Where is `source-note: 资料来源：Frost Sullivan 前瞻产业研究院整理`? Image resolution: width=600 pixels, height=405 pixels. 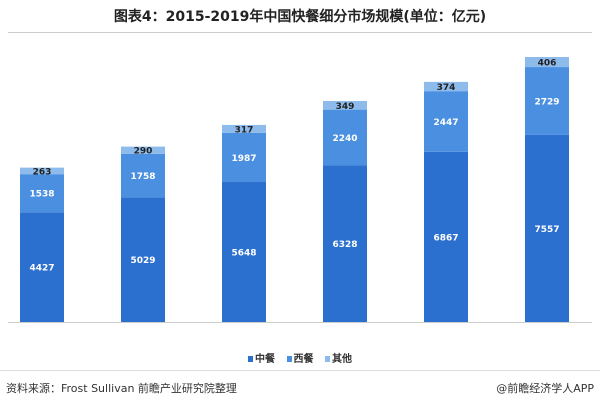 source-note: 资料来源：Frost Sullivan 前瞻产业研究院整理 is located at coordinates (121, 388).